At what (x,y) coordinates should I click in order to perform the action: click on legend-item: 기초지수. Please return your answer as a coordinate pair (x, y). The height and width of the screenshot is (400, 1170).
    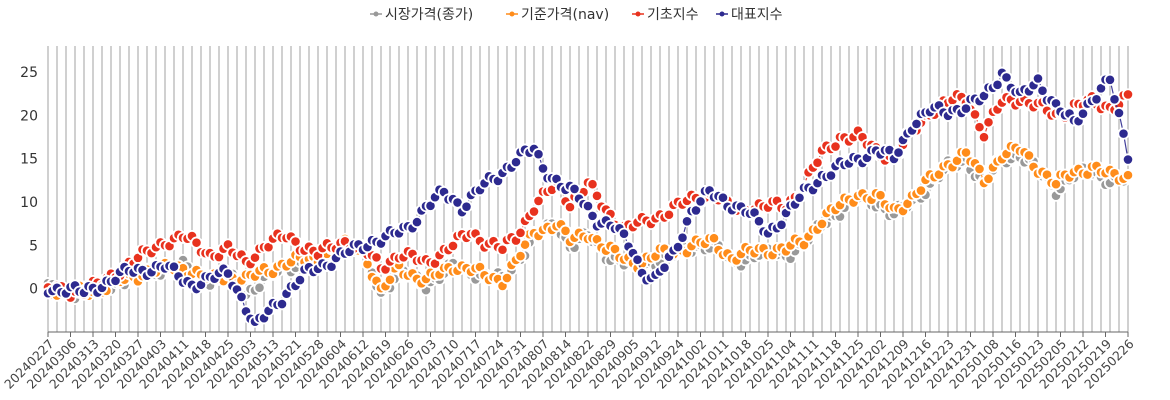
    Looking at the image, I should click on (665, 15).